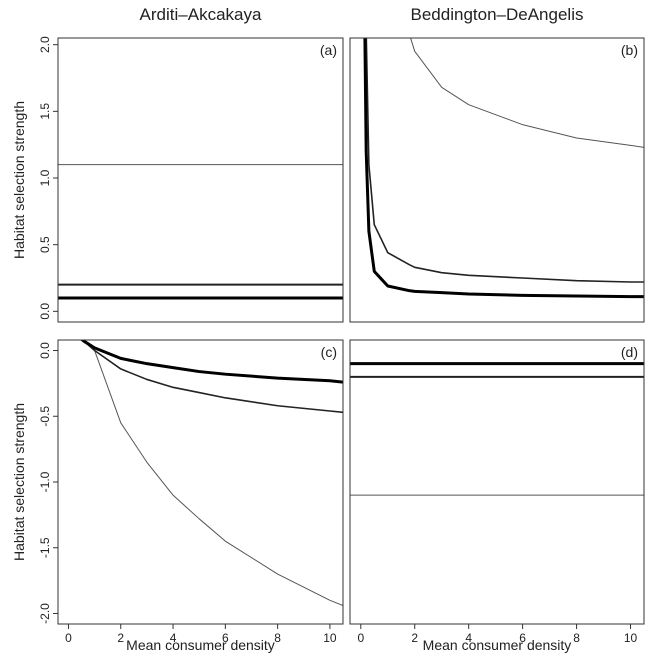  What do you see at coordinates (45, 547) in the screenshot?
I see `y-tick-label: -1.5` at bounding box center [45, 547].